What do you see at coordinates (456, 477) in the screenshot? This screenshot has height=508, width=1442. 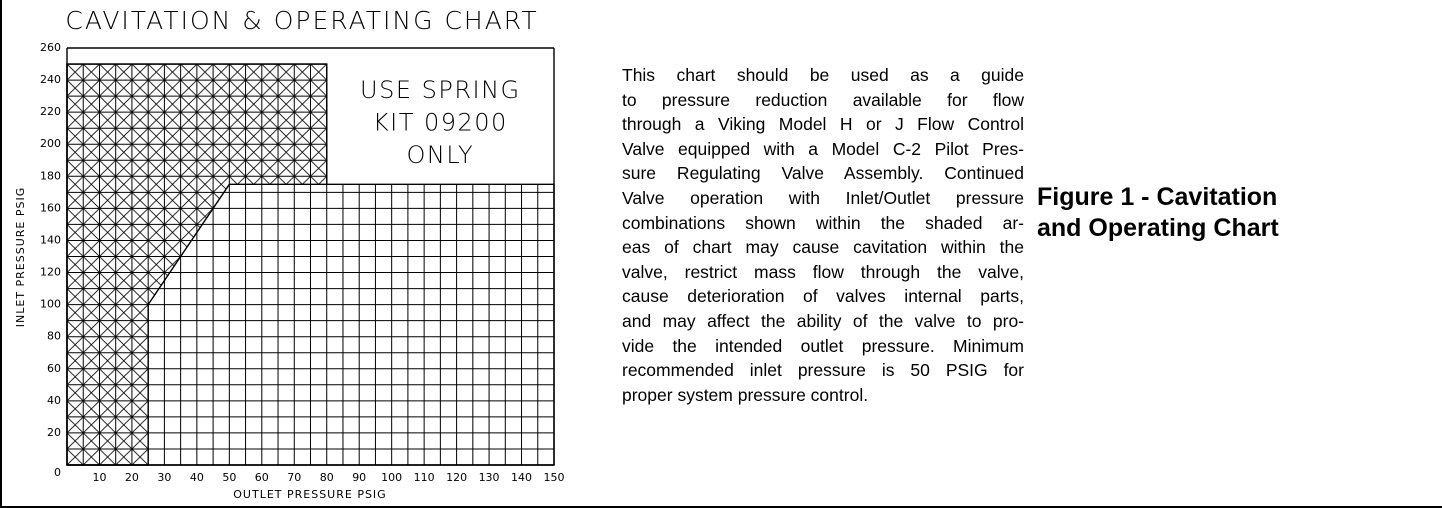 I see `x-tick-label: 120` at bounding box center [456, 477].